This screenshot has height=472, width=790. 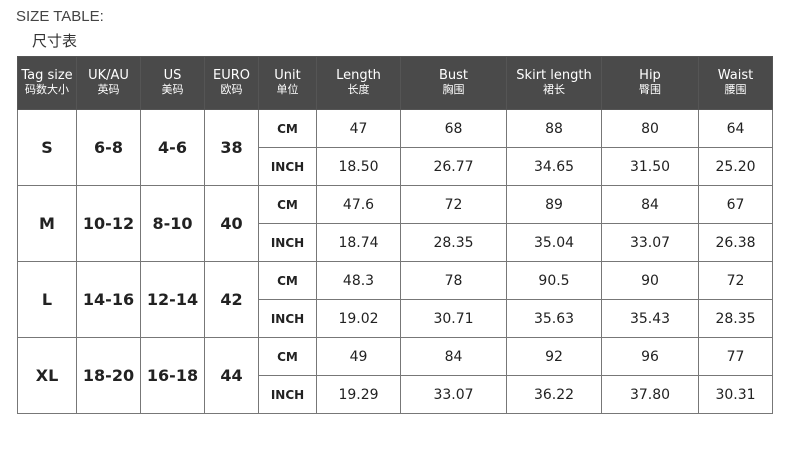 I want to click on value-cell: 96, so click(x=650, y=356).